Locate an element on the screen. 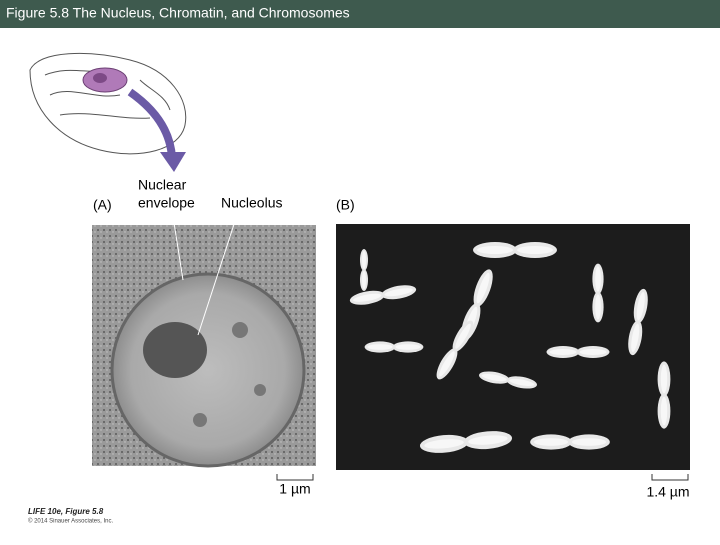 The height and width of the screenshot is (545, 720). callout: Nuclear is located at coordinates (162, 185).